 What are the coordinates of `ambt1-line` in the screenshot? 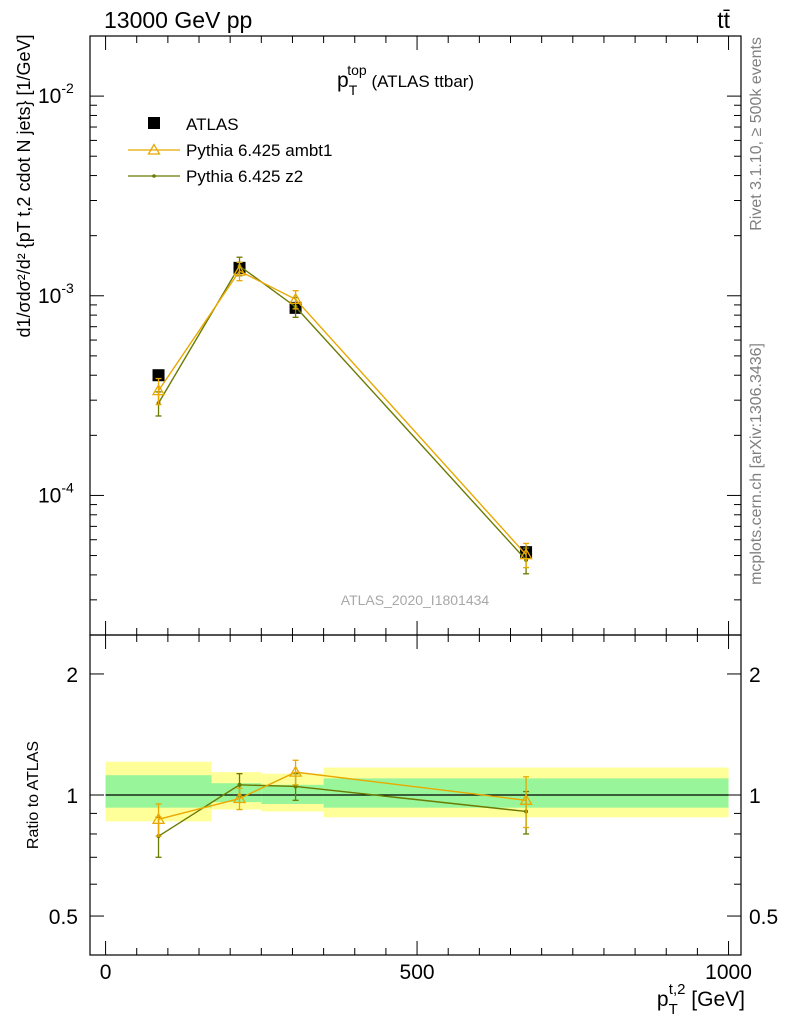 It's located at (342, 413).